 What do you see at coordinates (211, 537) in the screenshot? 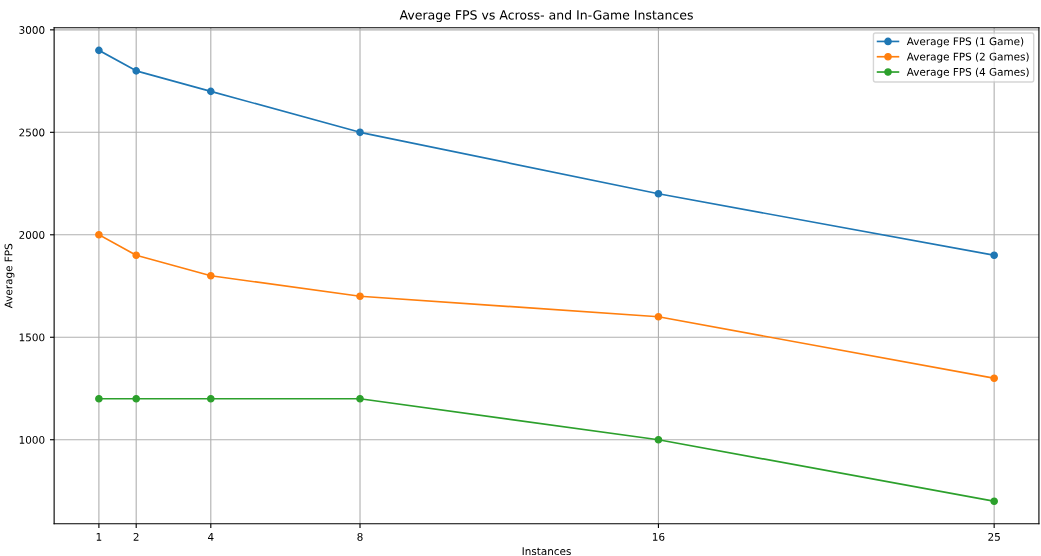
I see `x-tick-label: 4` at bounding box center [211, 537].